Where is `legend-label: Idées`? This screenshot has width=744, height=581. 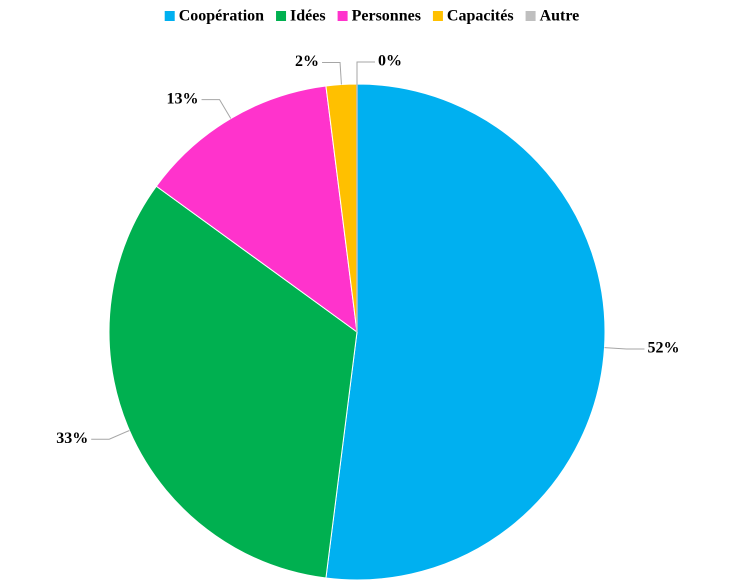
legend-label: Idées is located at coordinates (308, 16).